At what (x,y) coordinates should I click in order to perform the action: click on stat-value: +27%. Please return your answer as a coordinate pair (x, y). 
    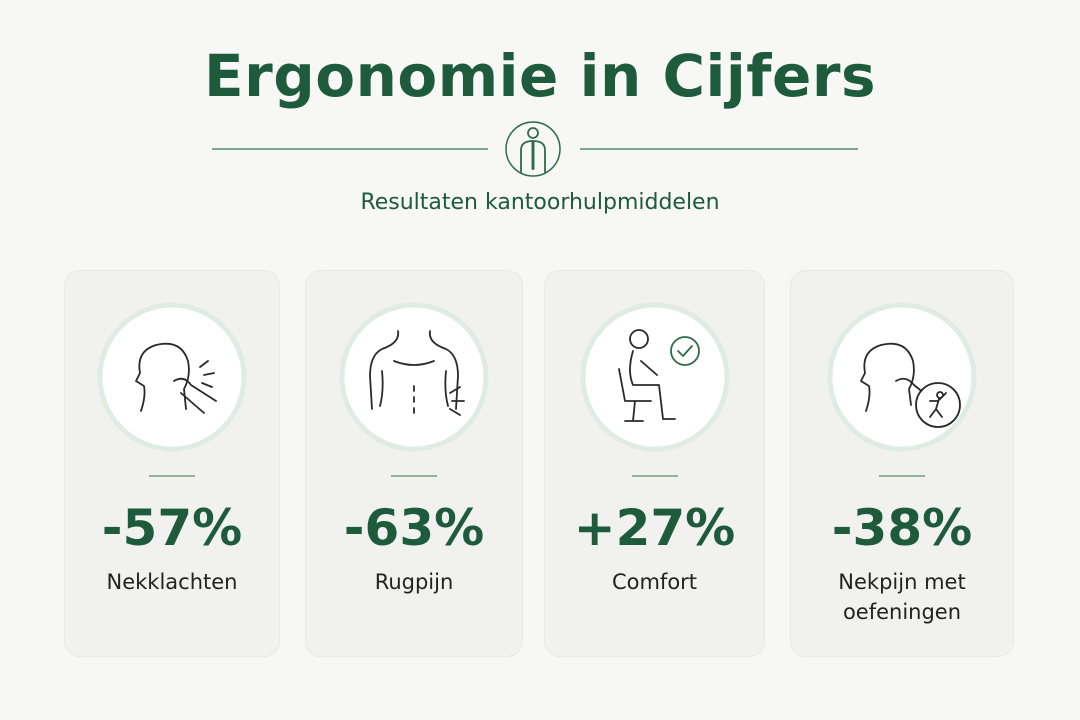
    Looking at the image, I should click on (654, 528).